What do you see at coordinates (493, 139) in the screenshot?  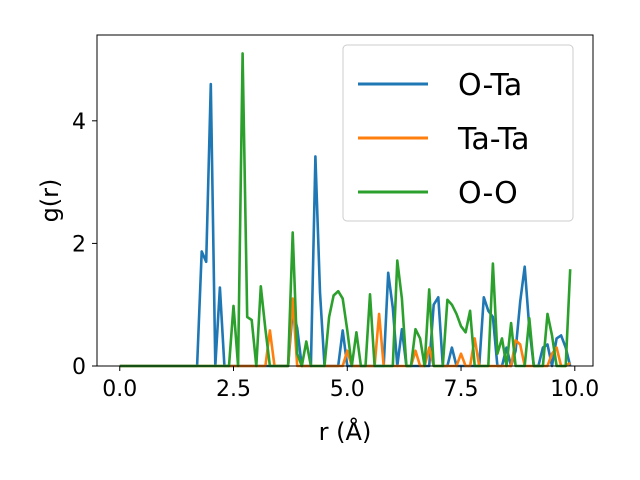 I see `legend-label: Ta-Ta` at bounding box center [493, 139].